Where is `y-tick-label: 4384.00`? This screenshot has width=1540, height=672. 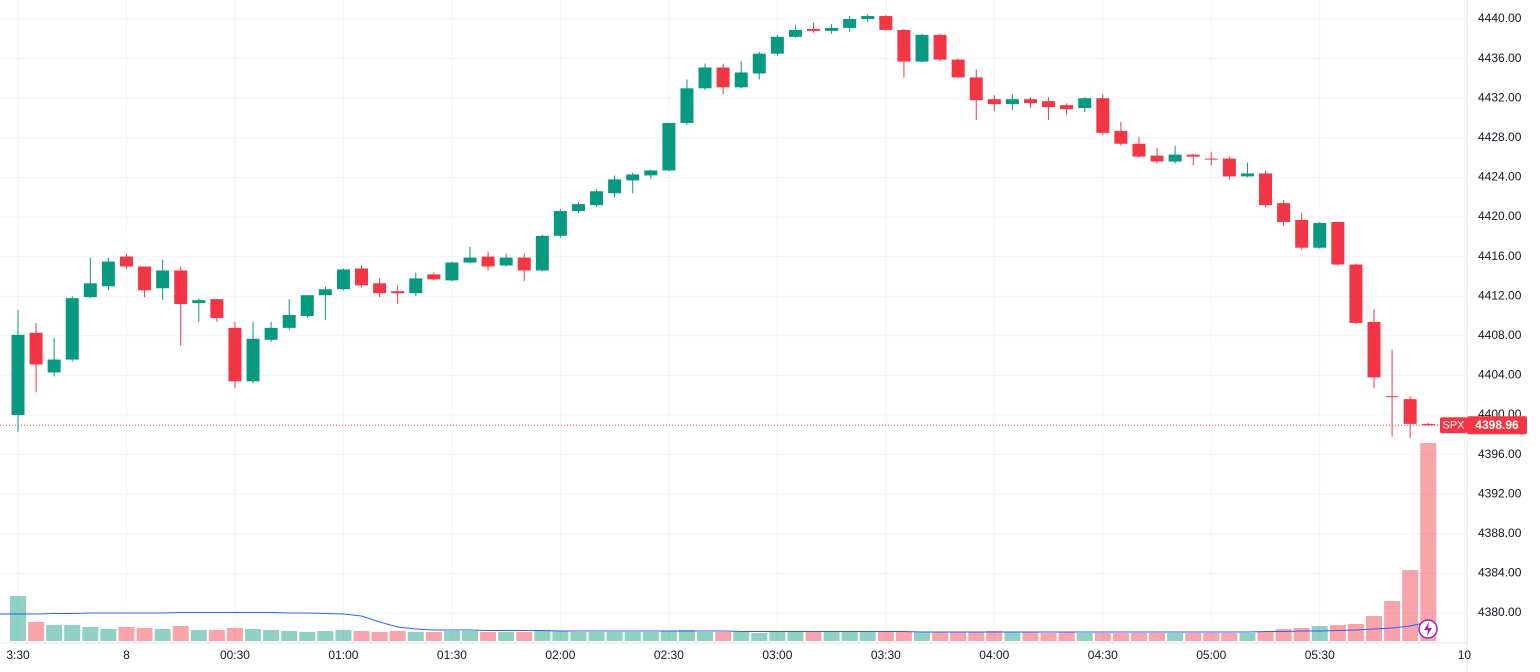
y-tick-label: 4384.00 is located at coordinates (1500, 573).